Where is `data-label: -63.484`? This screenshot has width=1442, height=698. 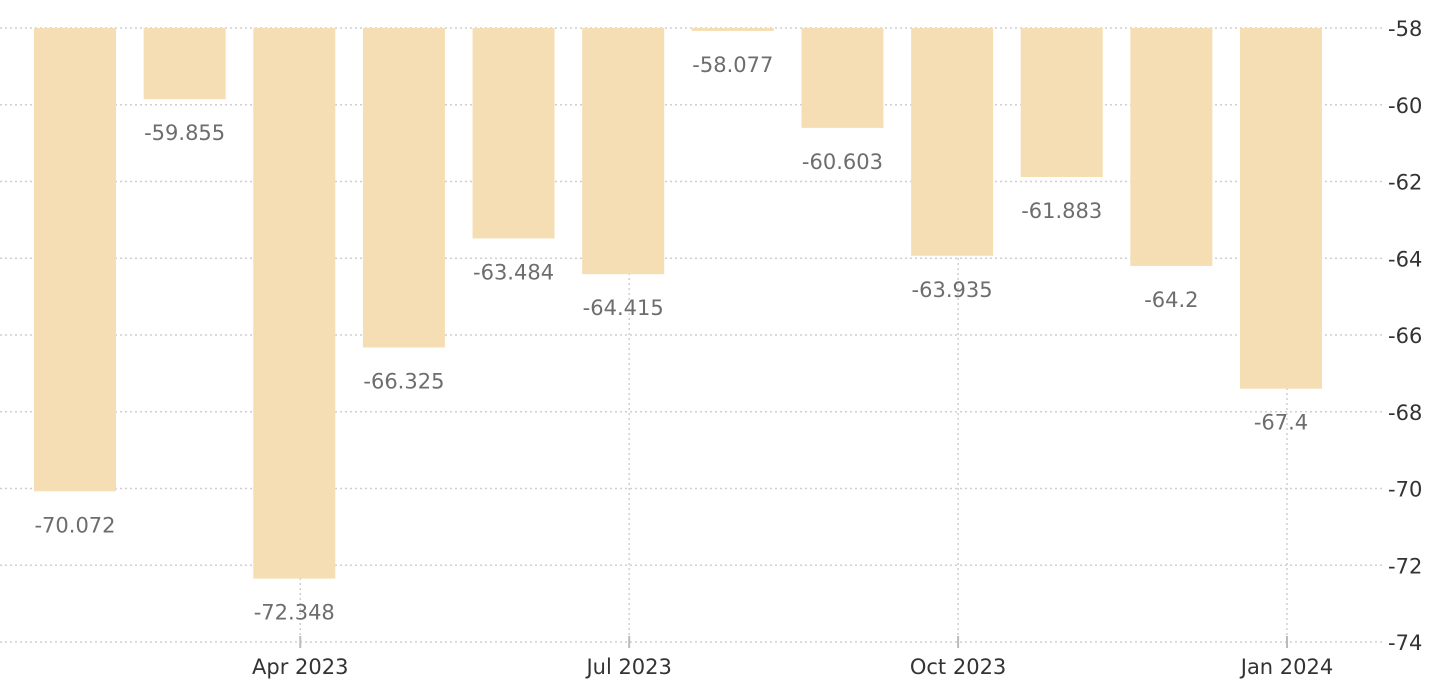
data-label: -63.484 is located at coordinates (513, 272).